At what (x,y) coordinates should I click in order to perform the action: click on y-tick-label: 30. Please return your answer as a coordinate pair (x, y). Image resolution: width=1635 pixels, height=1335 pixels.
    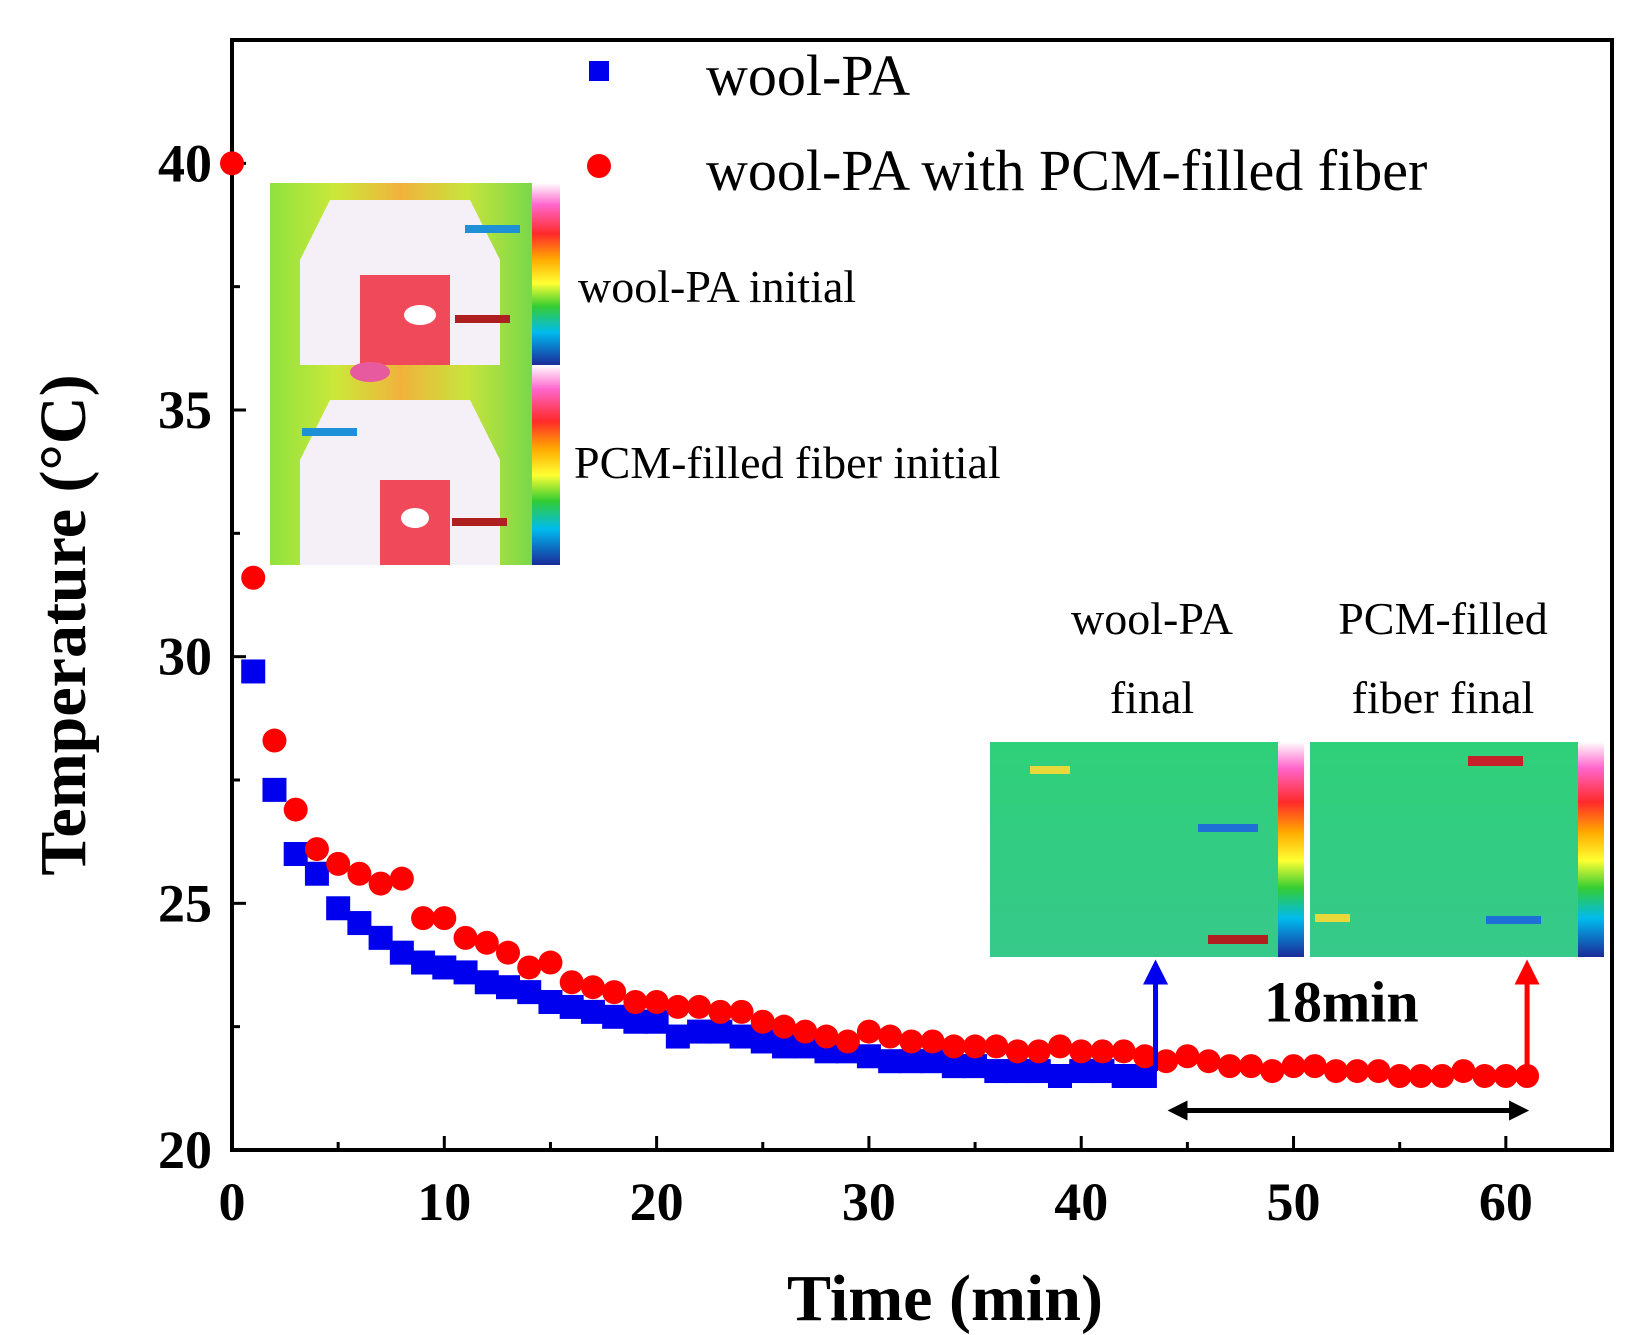
    Looking at the image, I should click on (185, 657).